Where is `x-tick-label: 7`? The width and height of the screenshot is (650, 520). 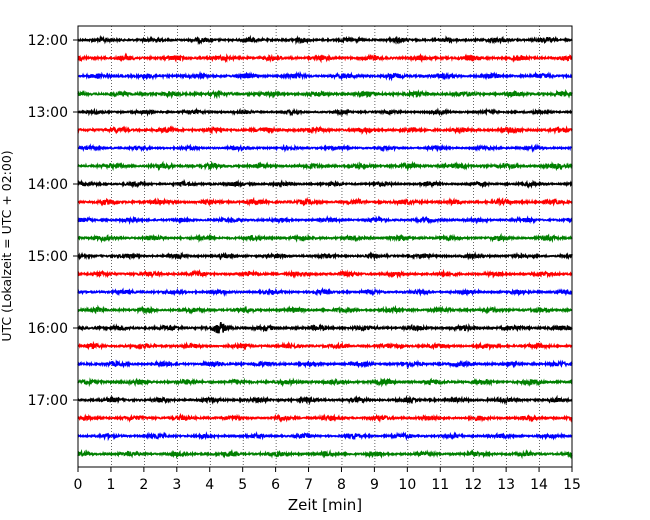 x-tick-label: 7 is located at coordinates (308, 485).